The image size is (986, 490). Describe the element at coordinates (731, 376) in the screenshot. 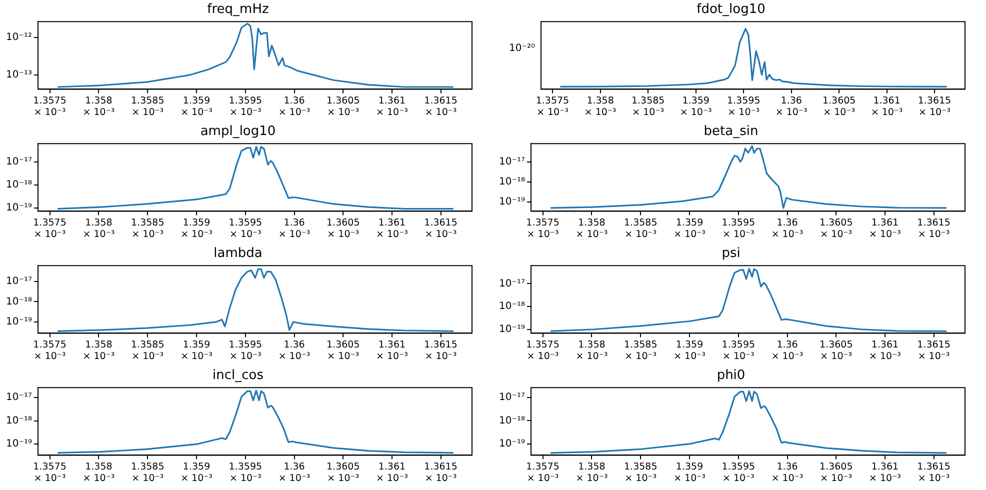

I see `chart-title: phi0` at that location.